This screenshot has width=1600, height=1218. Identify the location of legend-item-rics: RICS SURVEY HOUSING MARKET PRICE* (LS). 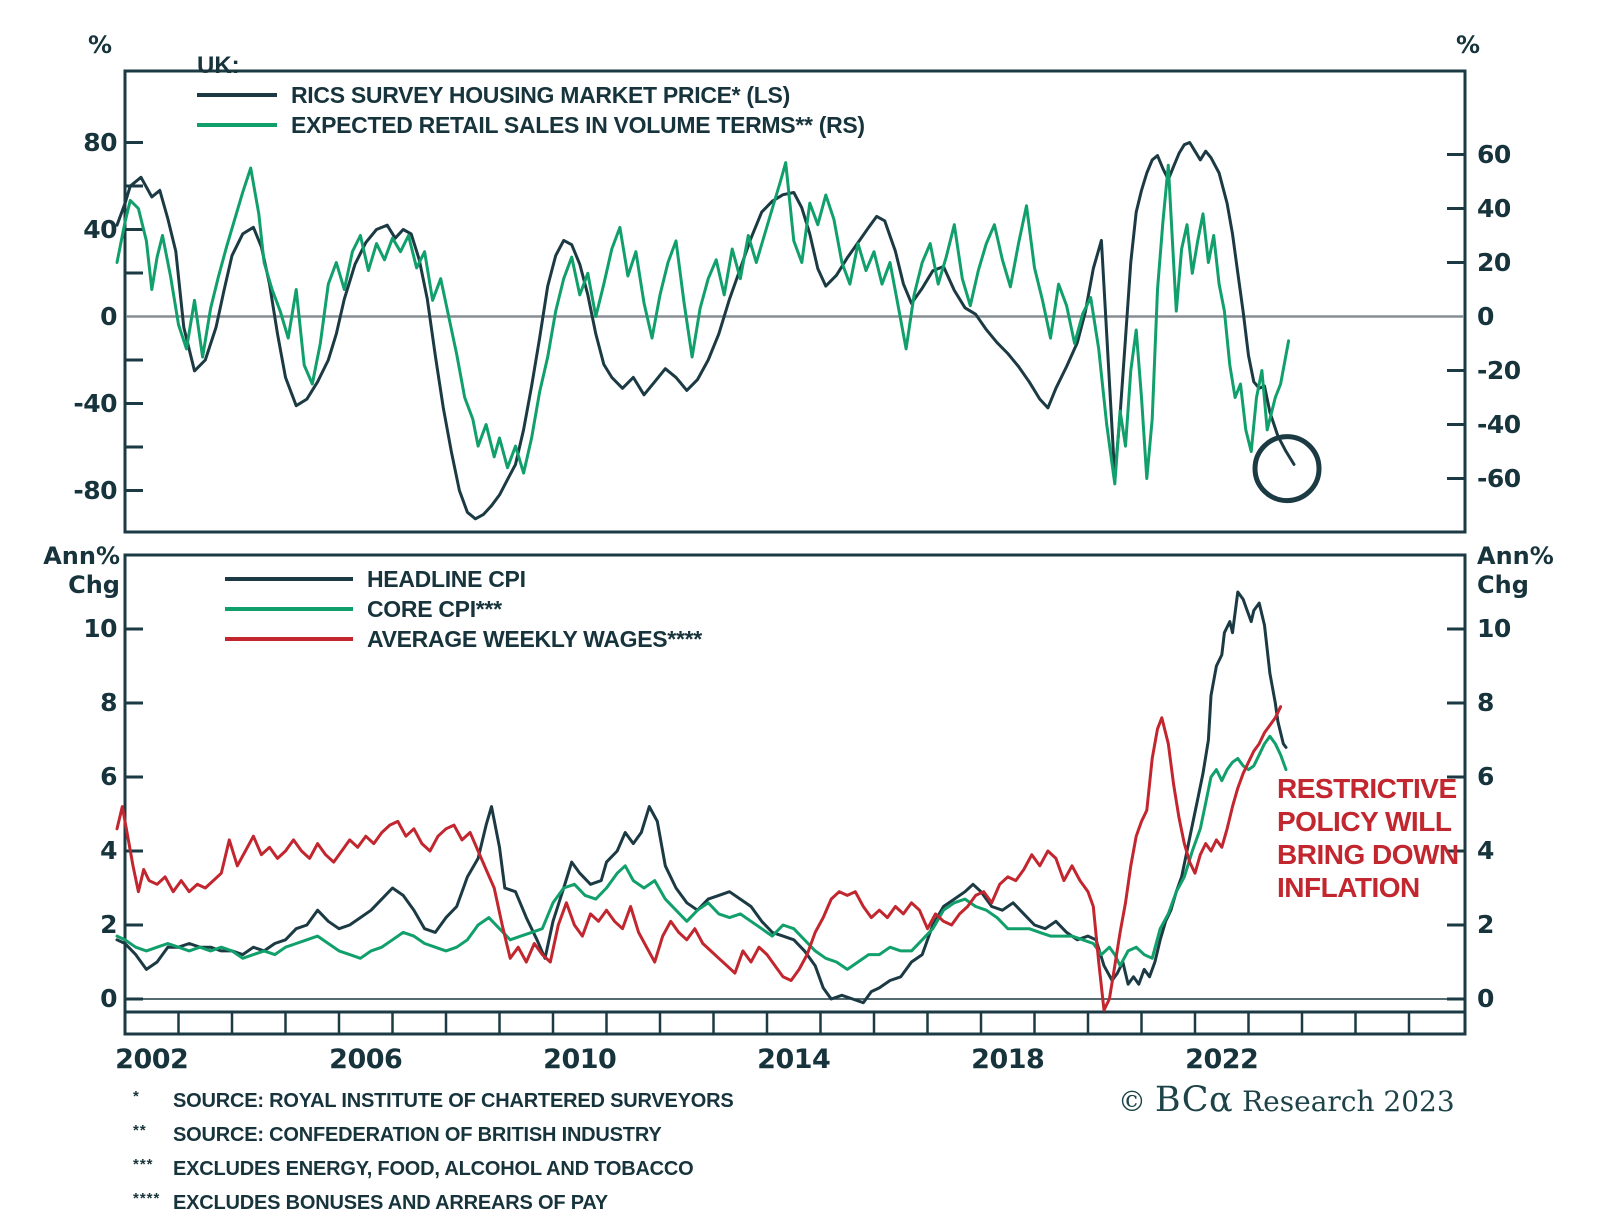
(531, 95).